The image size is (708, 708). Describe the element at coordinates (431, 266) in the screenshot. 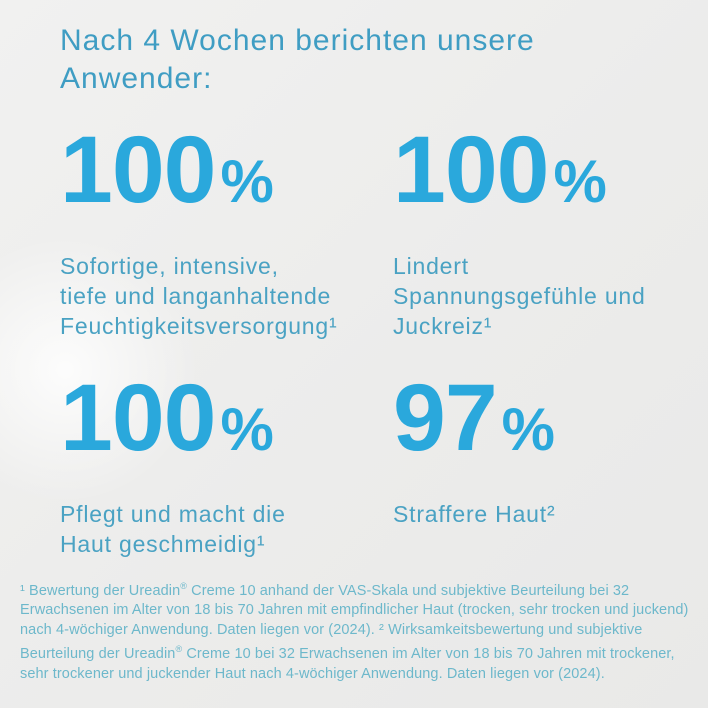

I see `stat-description-line: Lindert` at that location.